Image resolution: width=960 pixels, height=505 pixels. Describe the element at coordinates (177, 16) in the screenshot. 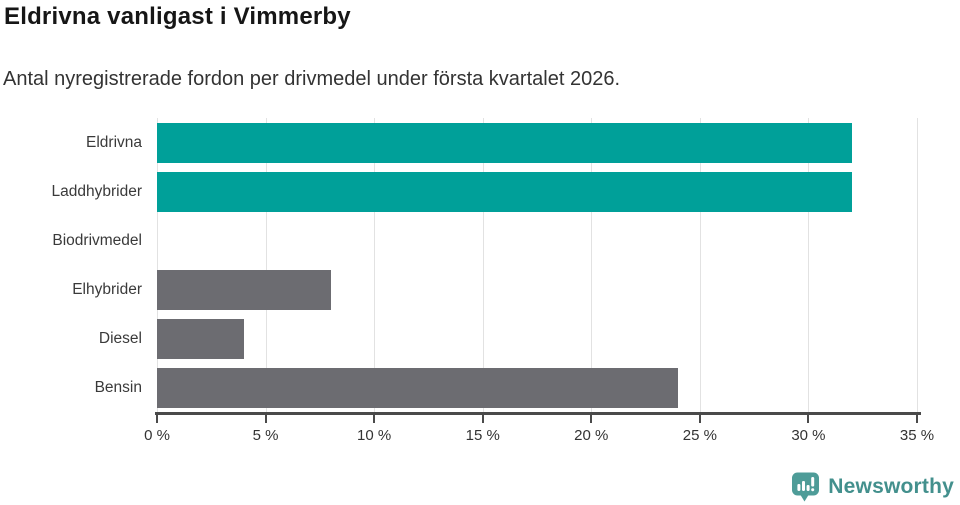

I see `chart-title: Eldrivna vanligast i Vimmerby` at that location.